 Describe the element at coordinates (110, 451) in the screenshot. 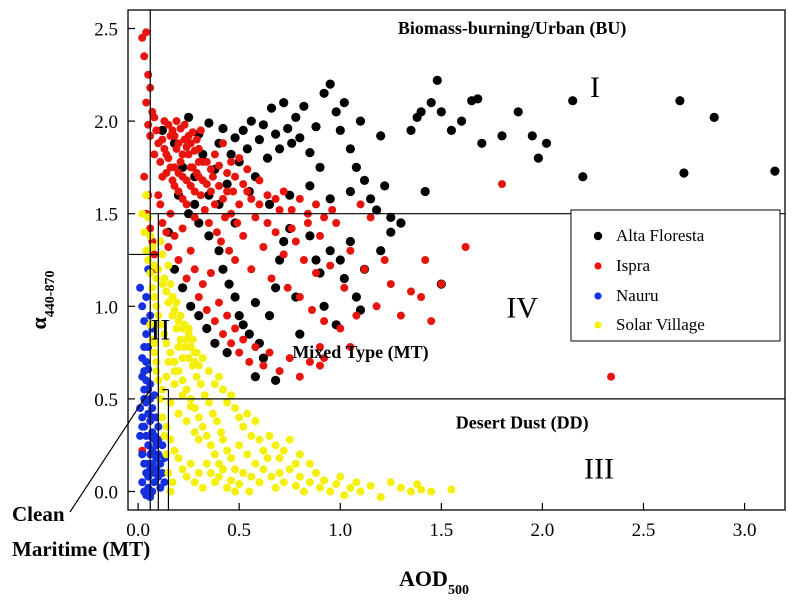

I see `clean-maritime-pointer-line` at that location.